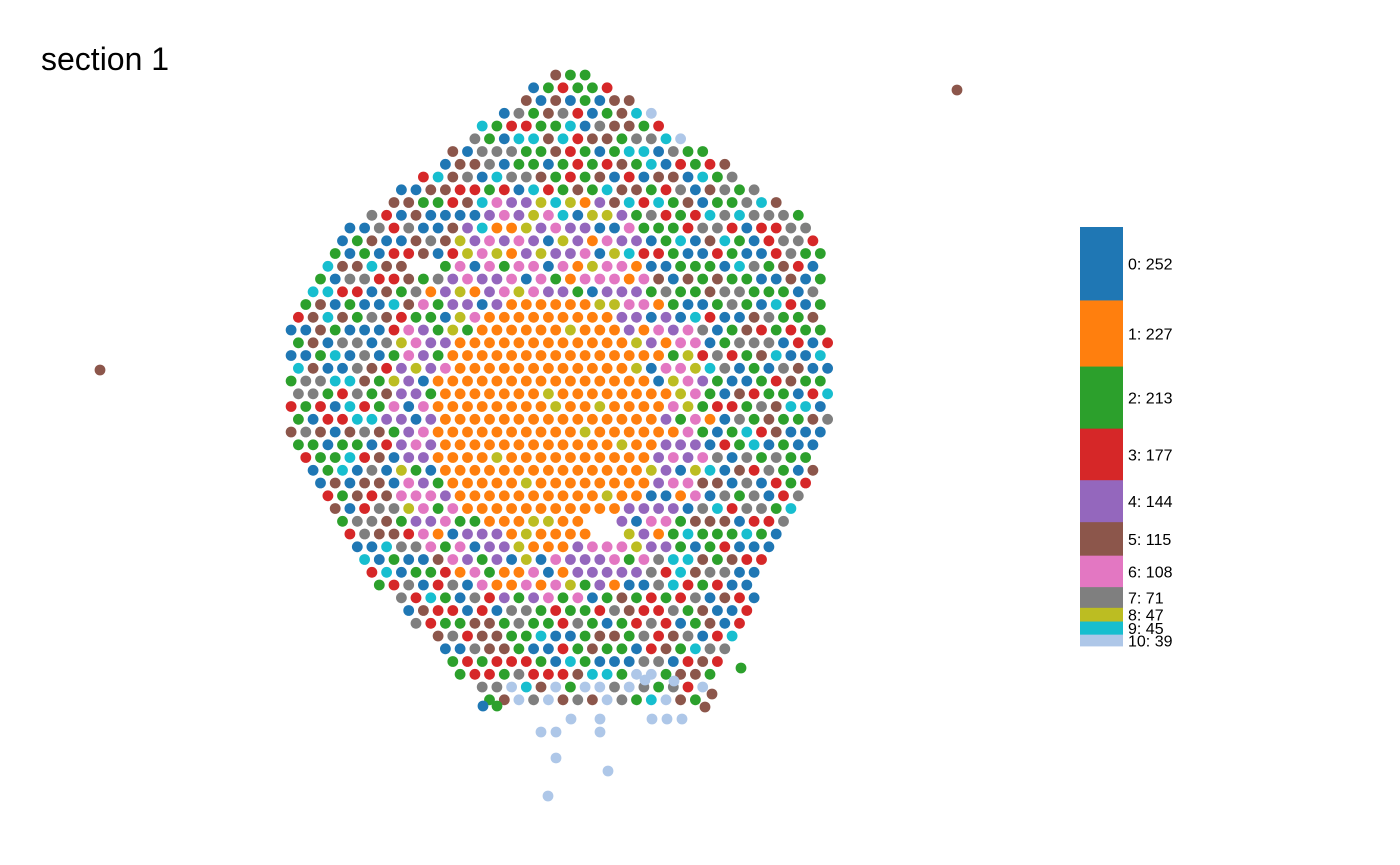 The width and height of the screenshot is (1400, 865). I want to click on legend-label-10: 10: 39, so click(1150, 641).